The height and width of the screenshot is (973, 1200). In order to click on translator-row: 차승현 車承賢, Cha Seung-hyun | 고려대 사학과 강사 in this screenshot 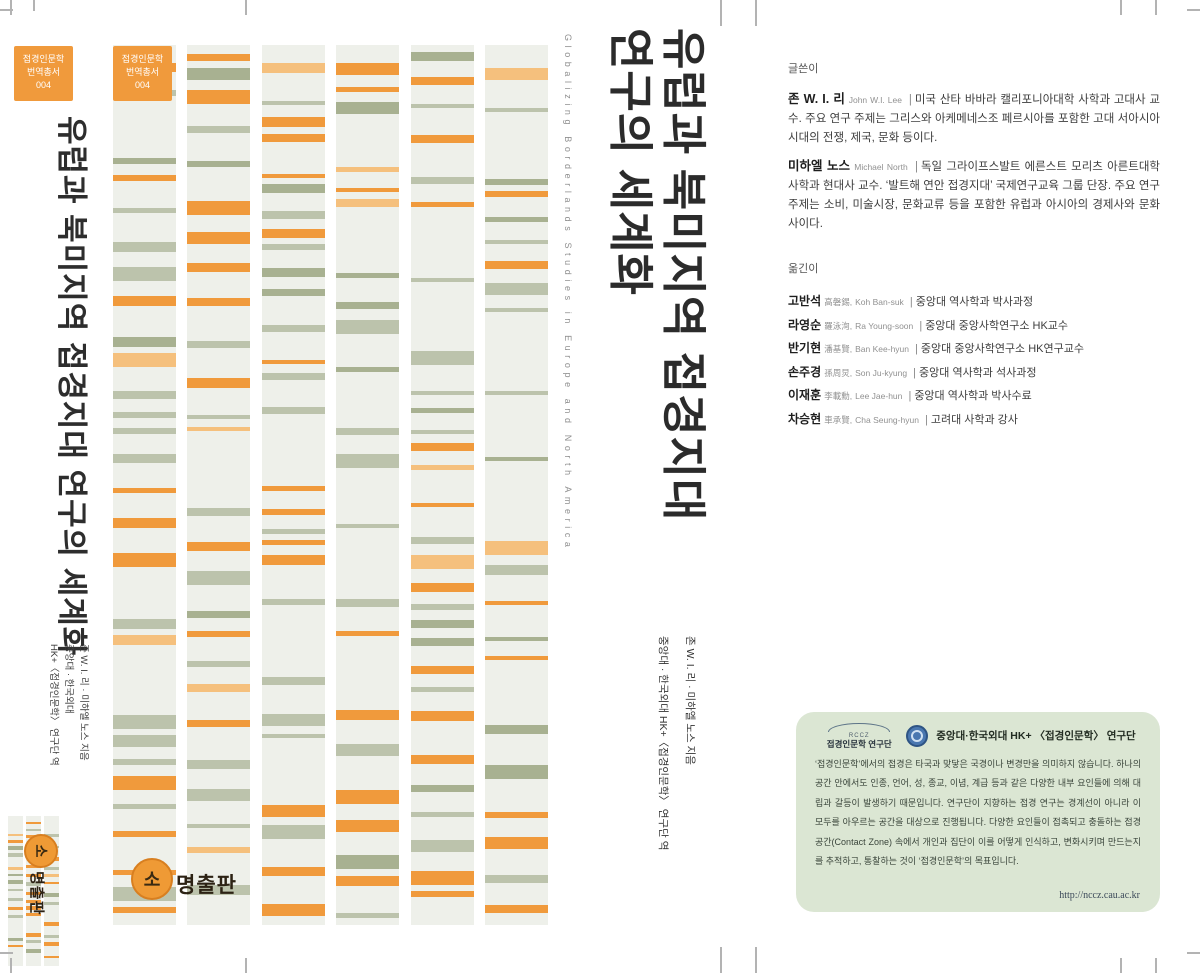, I will do `click(974, 420)`.